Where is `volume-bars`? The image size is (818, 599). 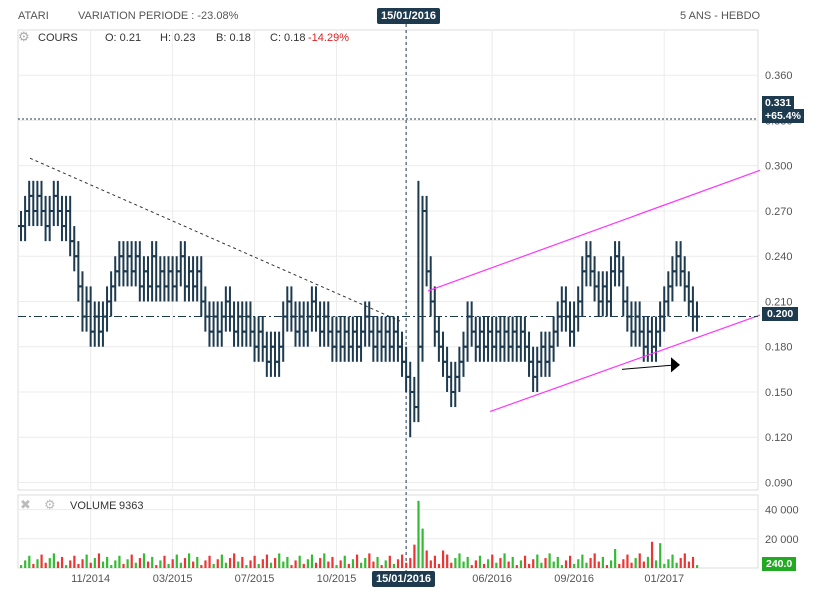
volume-bars is located at coordinates (359, 534).